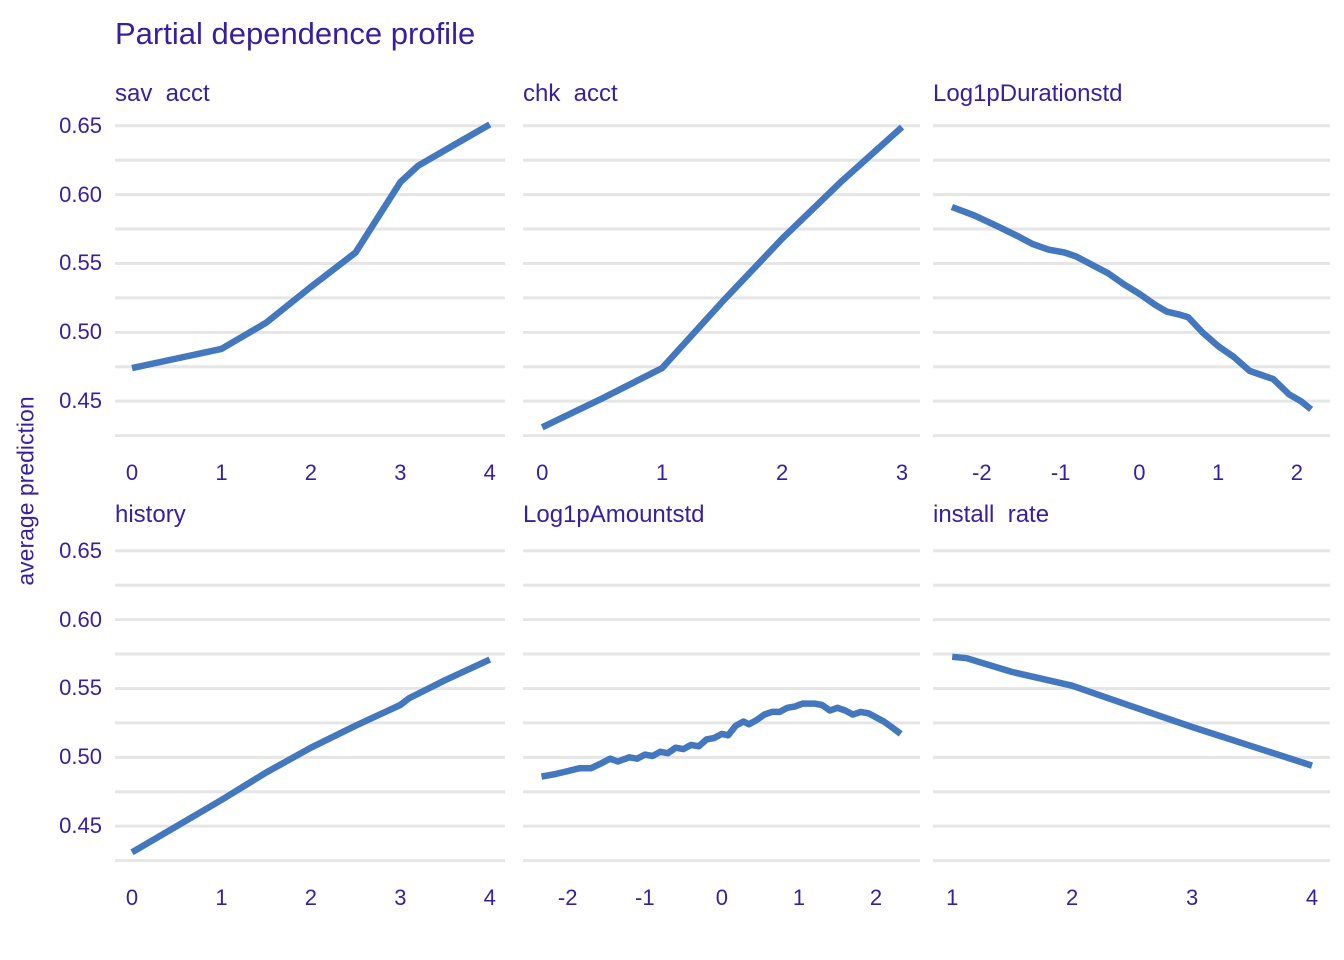 The width and height of the screenshot is (1344, 960). I want to click on panel-chk-acct, so click(721, 281).